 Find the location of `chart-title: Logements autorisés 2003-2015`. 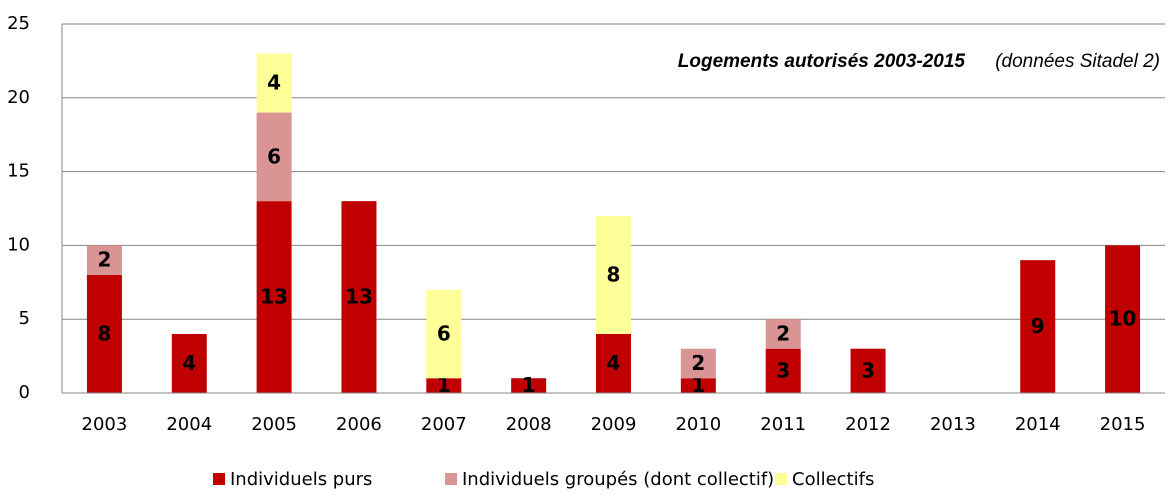

chart-title: Logements autorisés 2003-2015 is located at coordinates (822, 61).